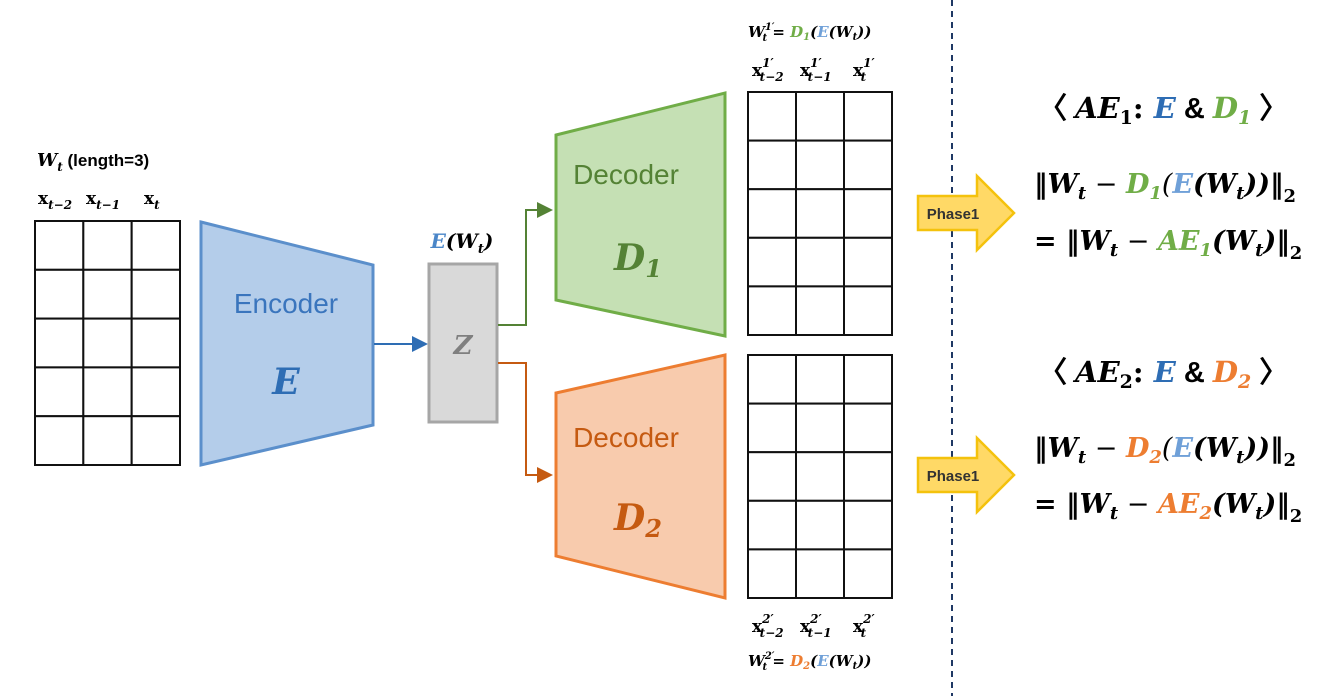 This screenshot has width=1339, height=696. Describe the element at coordinates (462, 243) in the screenshot. I see `latent-label: E(Wt)` at that location.